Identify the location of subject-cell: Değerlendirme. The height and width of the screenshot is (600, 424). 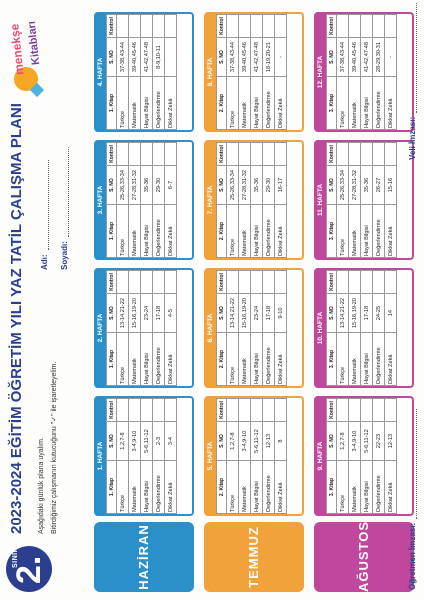
(158, 103).